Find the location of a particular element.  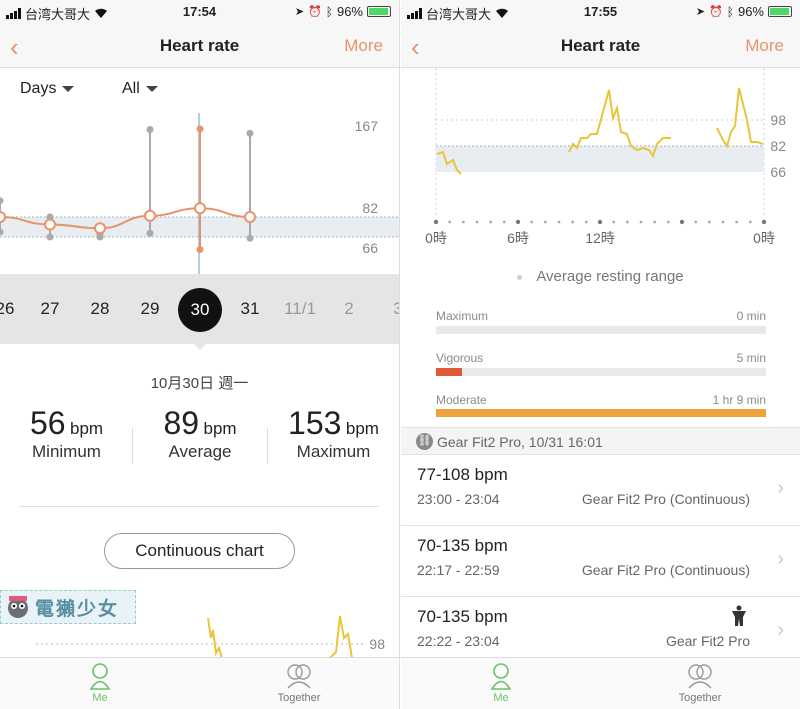

page-title: Heart rate is located at coordinates (199, 45).